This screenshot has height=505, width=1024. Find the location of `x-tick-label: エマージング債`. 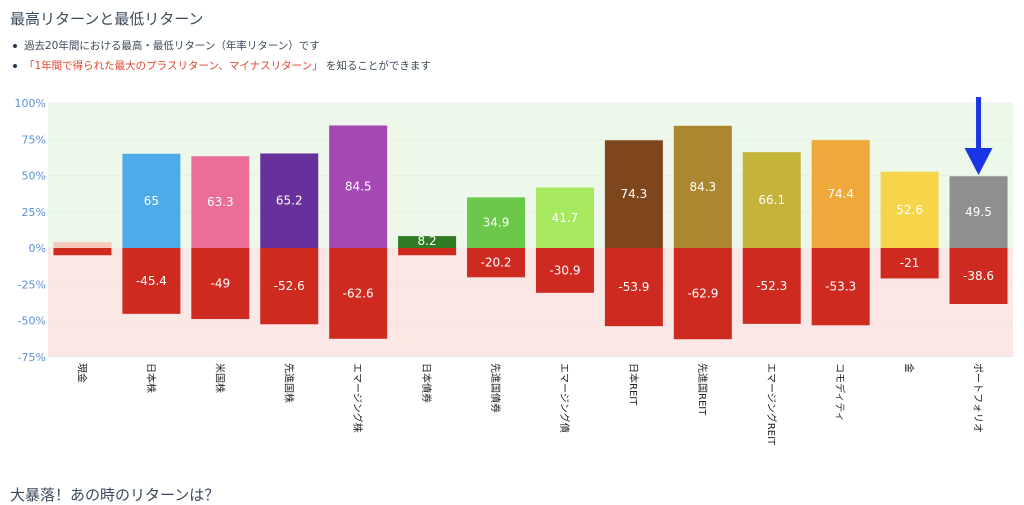

x-tick-label: エマージング債 is located at coordinates (564, 398).